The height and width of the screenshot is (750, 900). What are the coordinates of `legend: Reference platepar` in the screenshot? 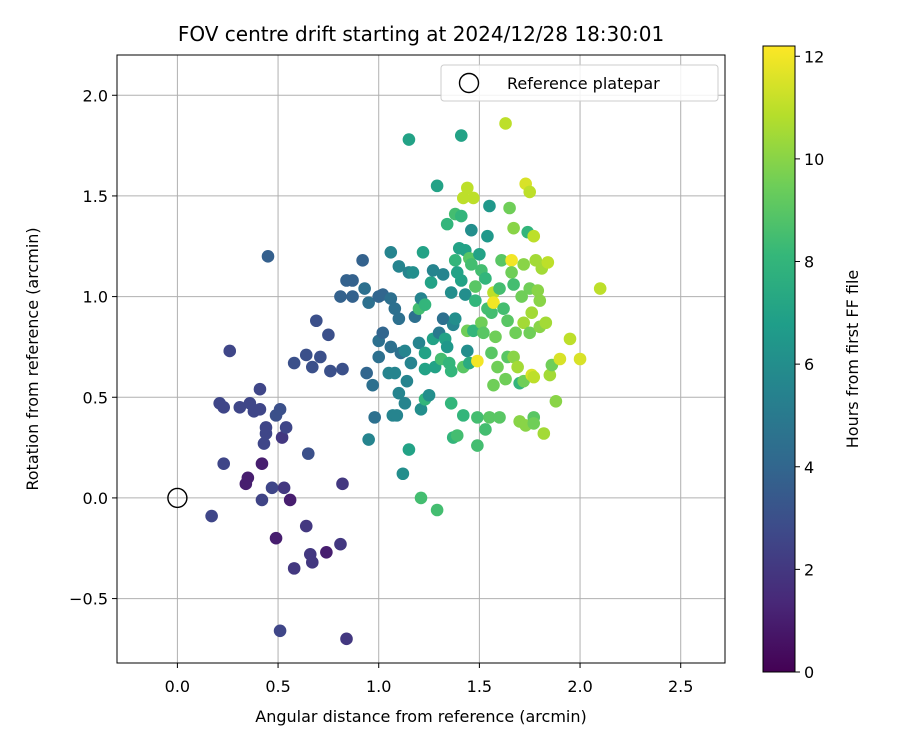 It's located at (579, 83).